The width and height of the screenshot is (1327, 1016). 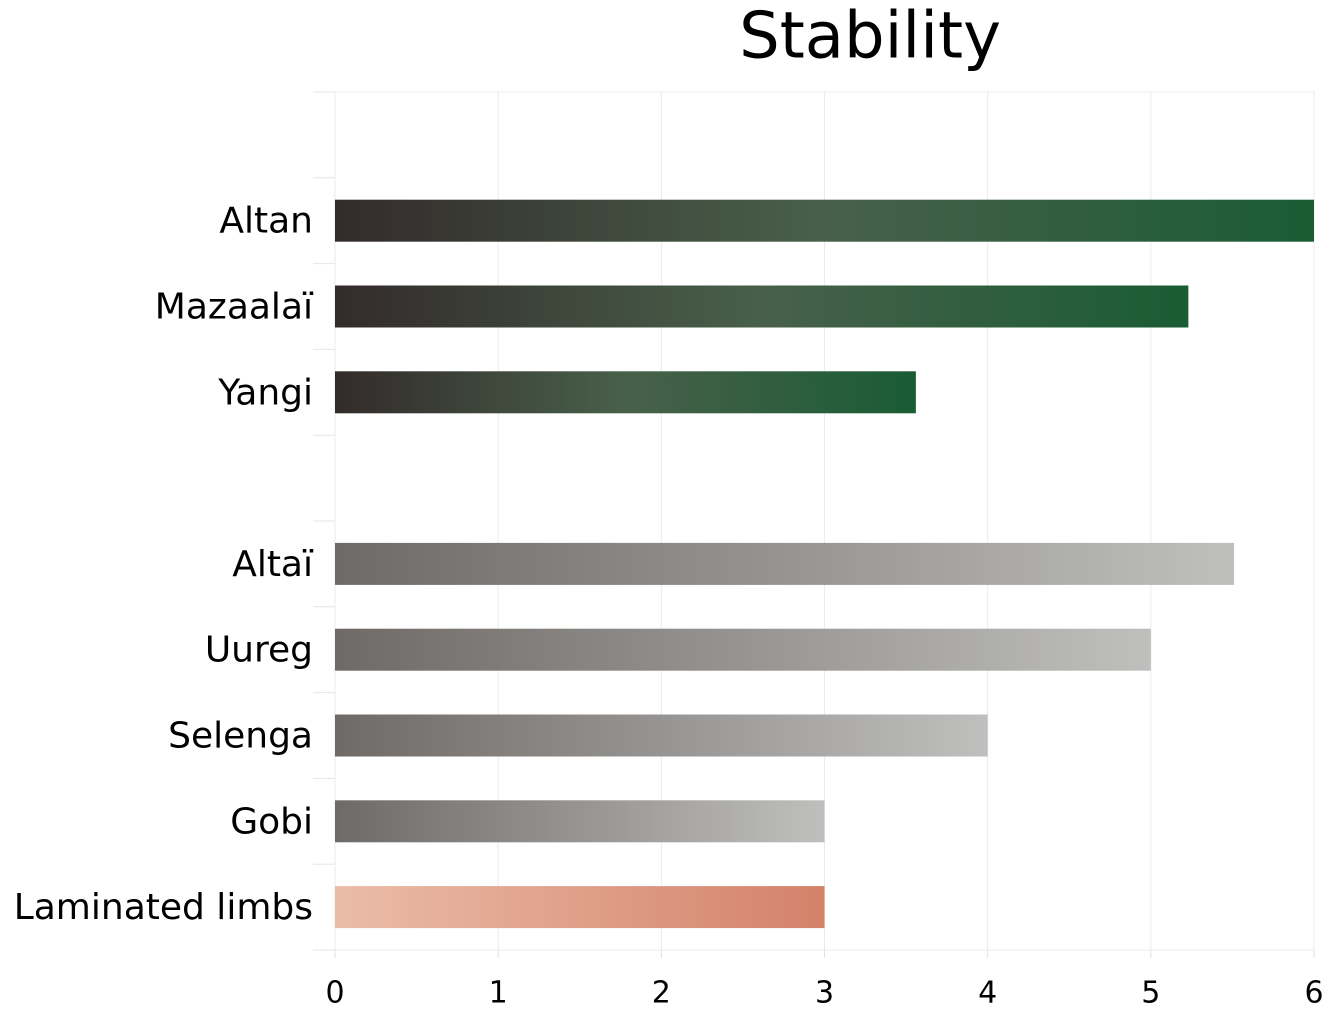 What do you see at coordinates (266, 221) in the screenshot?
I see `y-tick-label: Altan` at bounding box center [266, 221].